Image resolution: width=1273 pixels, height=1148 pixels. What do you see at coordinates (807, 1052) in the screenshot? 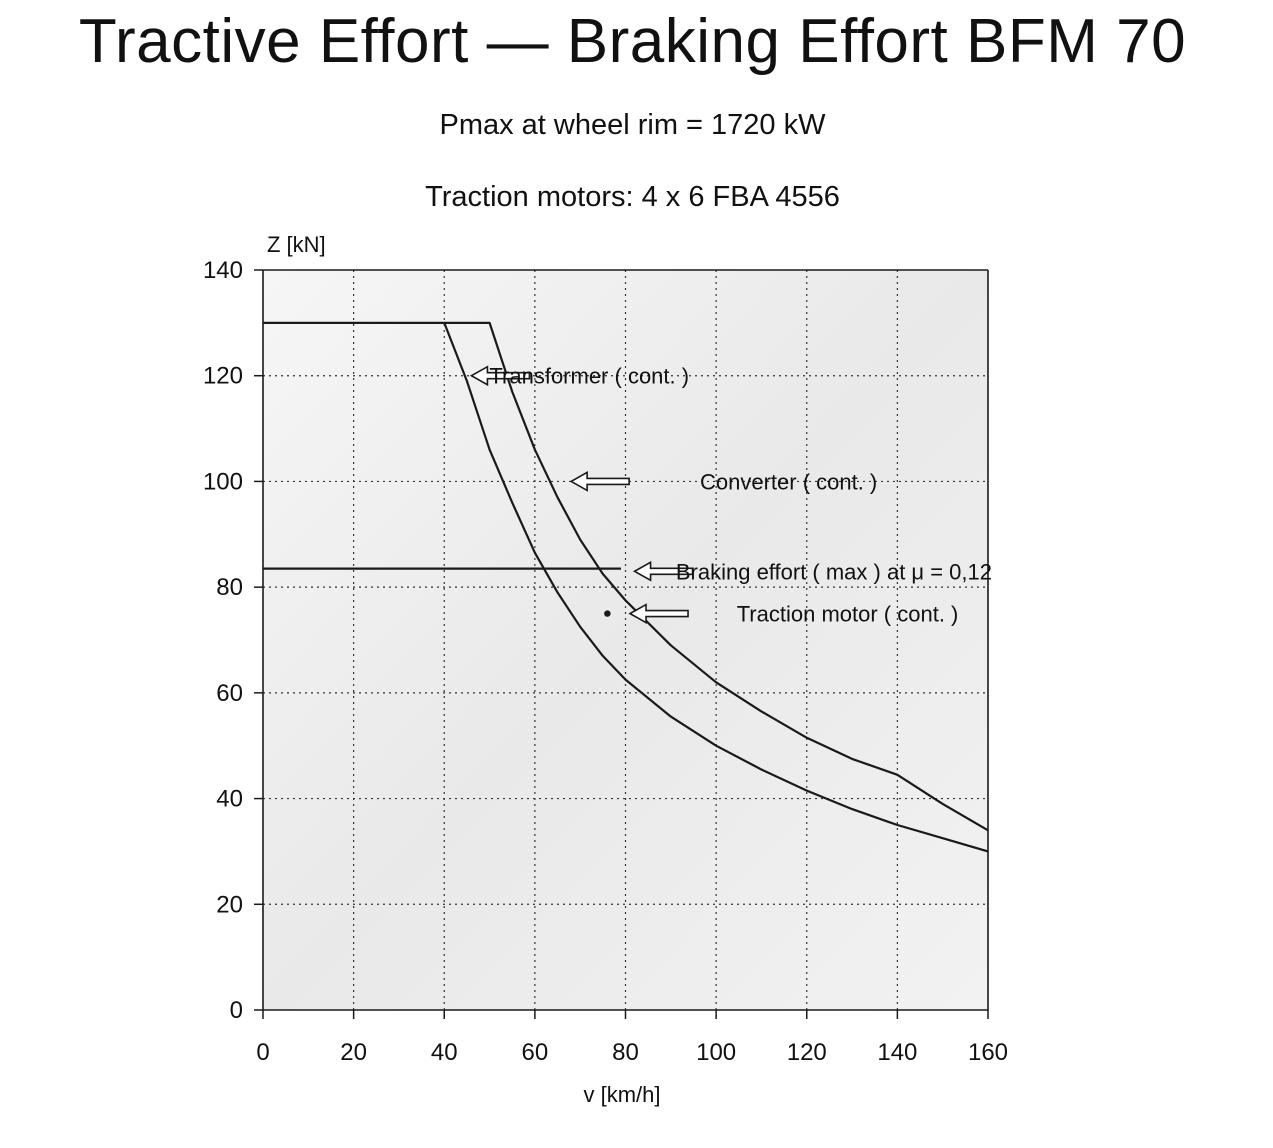
I see `x-tick-label-120: 120` at bounding box center [807, 1052].